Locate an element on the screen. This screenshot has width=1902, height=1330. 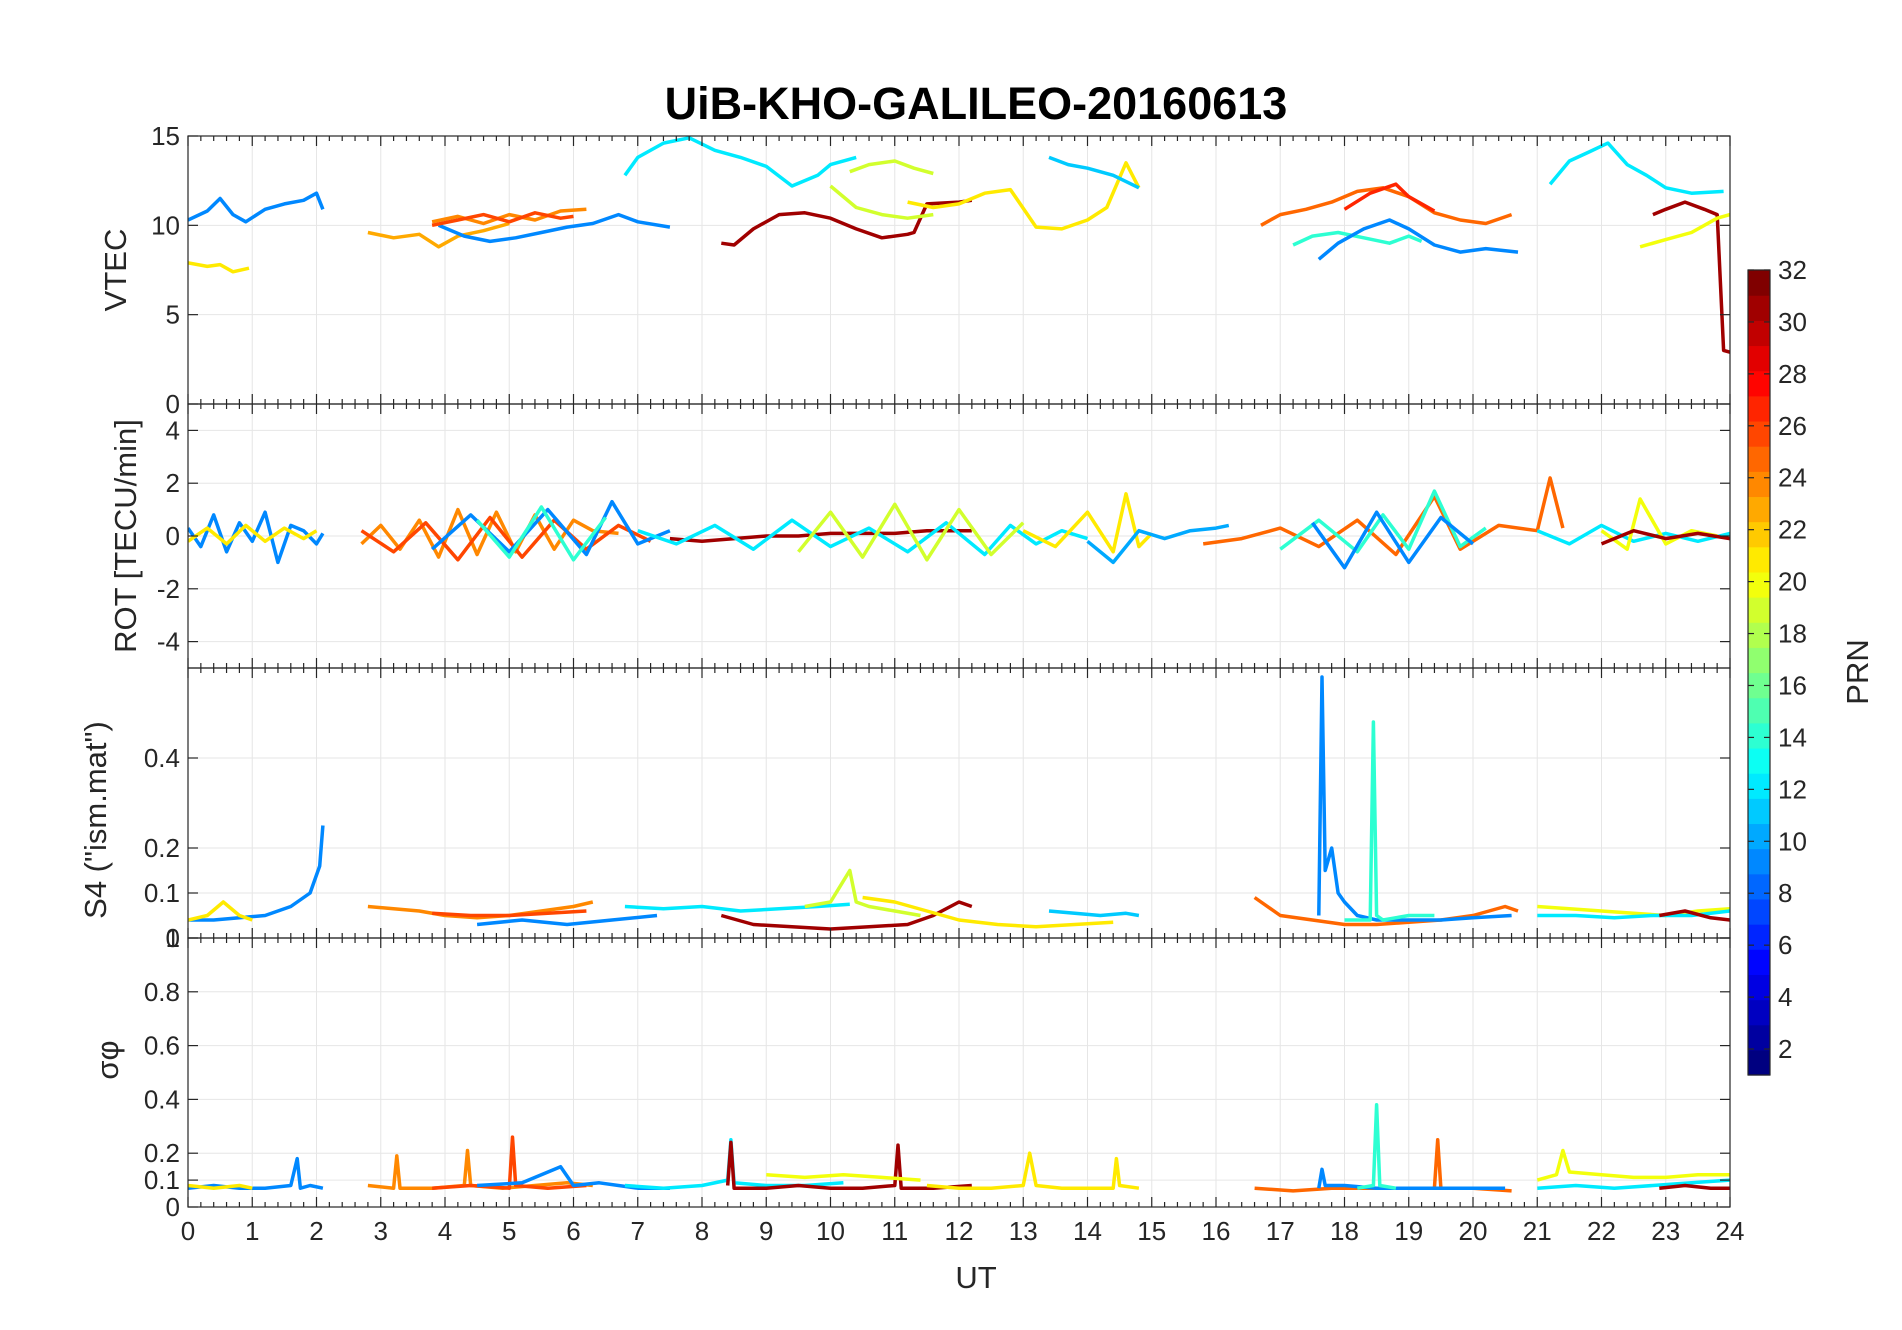
y-tick-label: 15 is located at coordinates (165, 136).